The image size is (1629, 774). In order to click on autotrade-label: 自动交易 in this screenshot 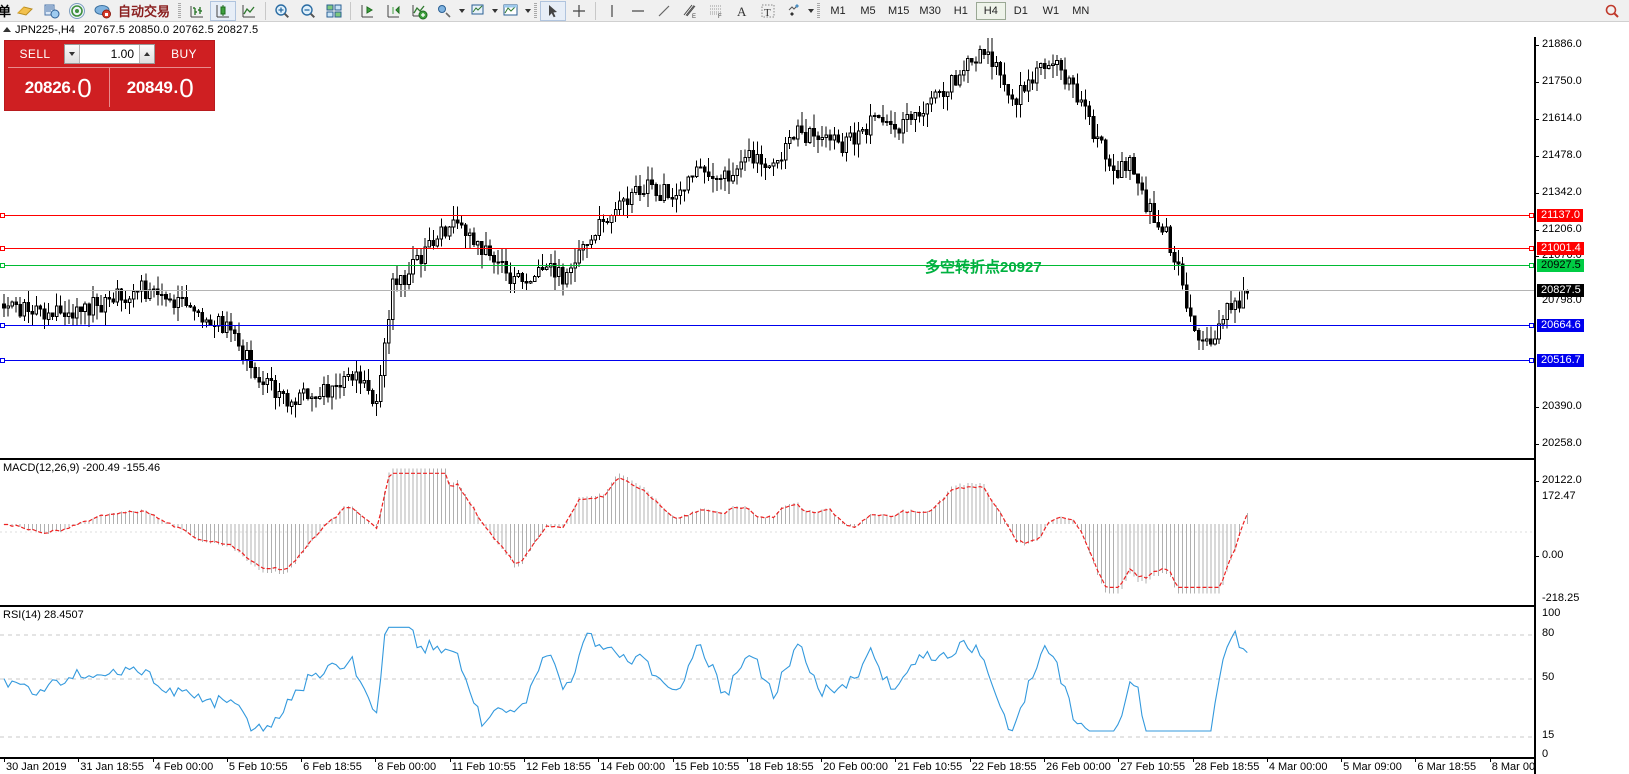, I will do `click(144, 11)`.